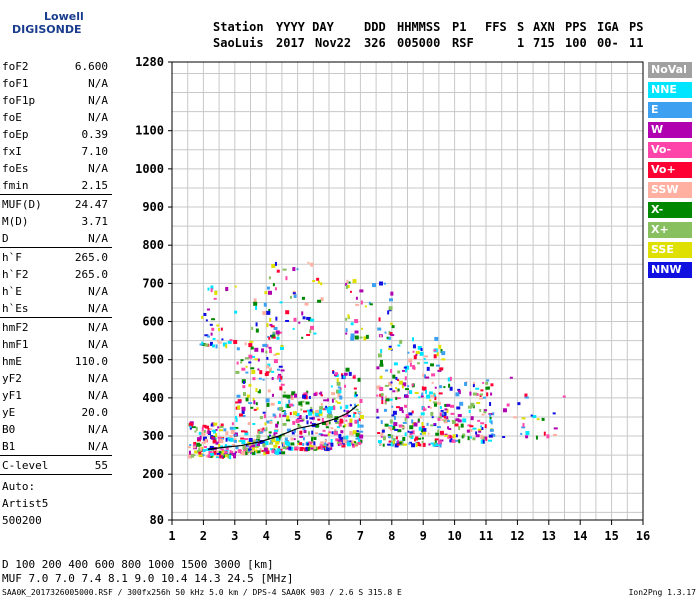 The height and width of the screenshot is (600, 700). Describe the element at coordinates (56, 168) in the screenshot. I see `param-row: foEs N/A` at that location.